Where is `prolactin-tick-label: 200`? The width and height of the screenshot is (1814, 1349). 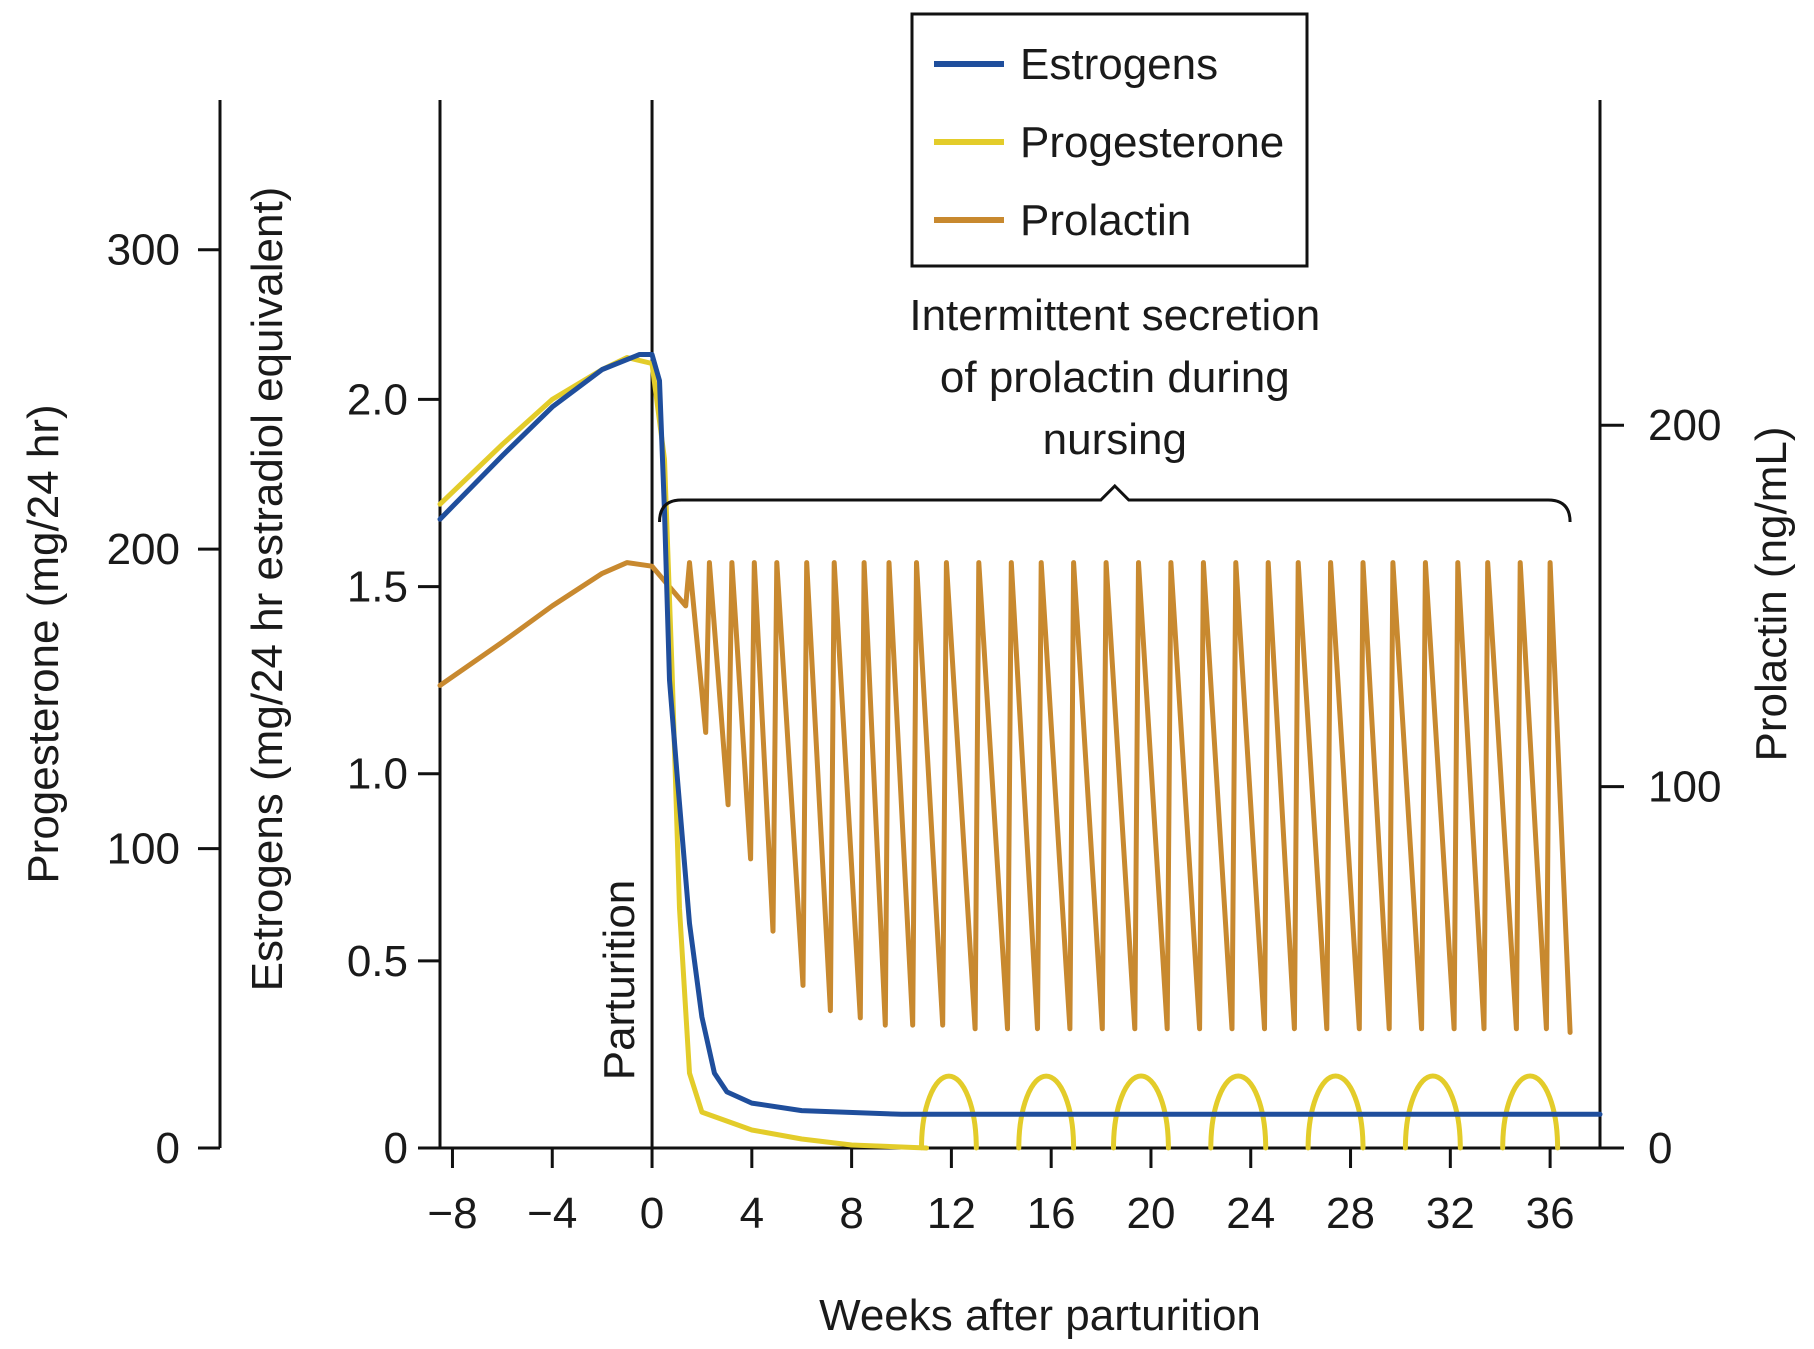
prolactin-tick-label: 200 is located at coordinates (1684, 425).